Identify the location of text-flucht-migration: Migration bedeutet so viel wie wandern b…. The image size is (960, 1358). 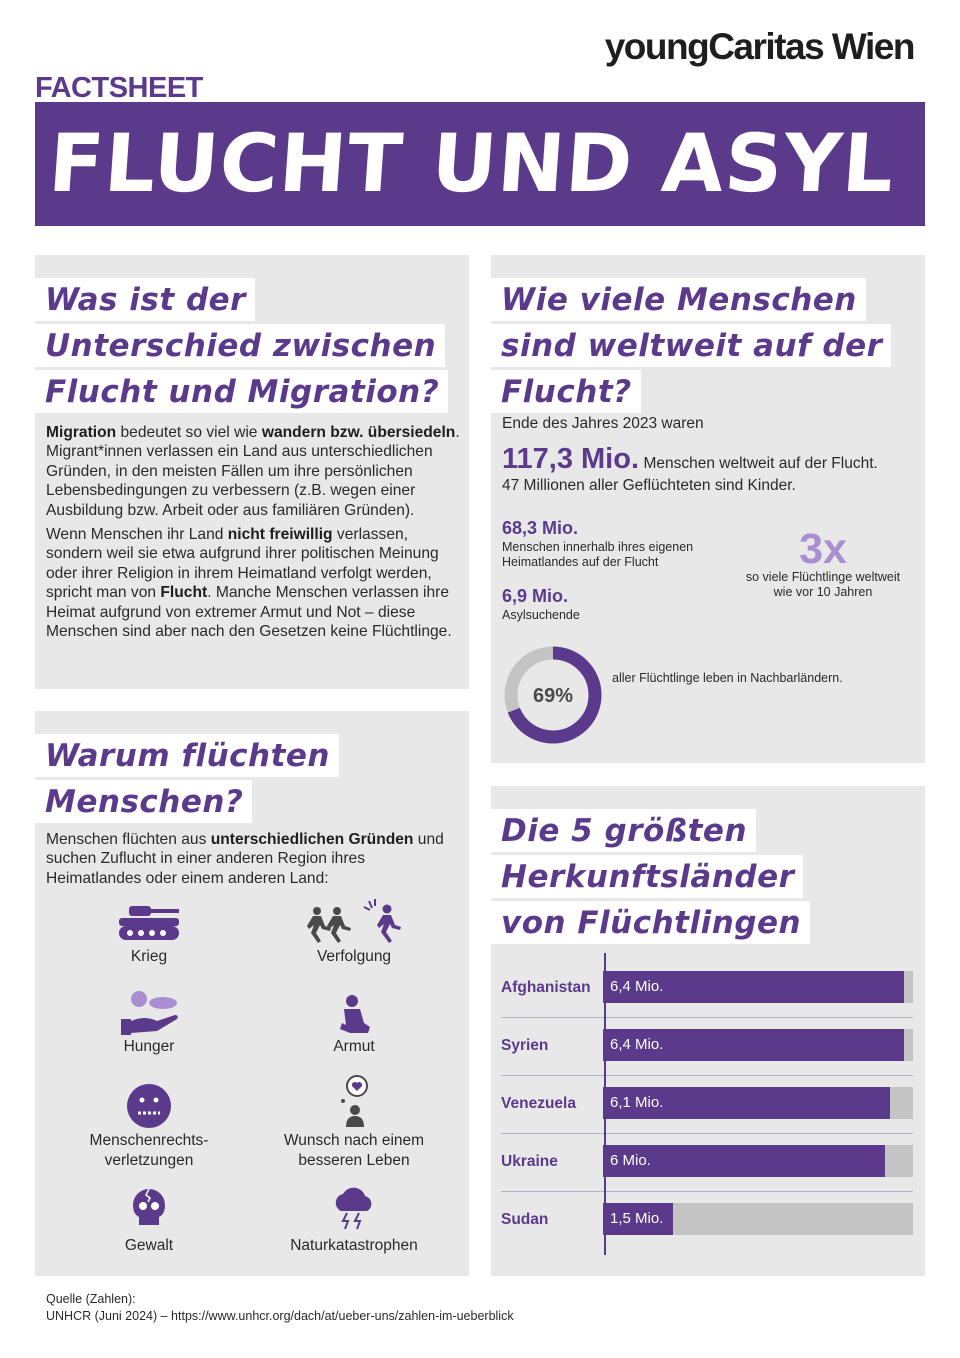
(254, 534).